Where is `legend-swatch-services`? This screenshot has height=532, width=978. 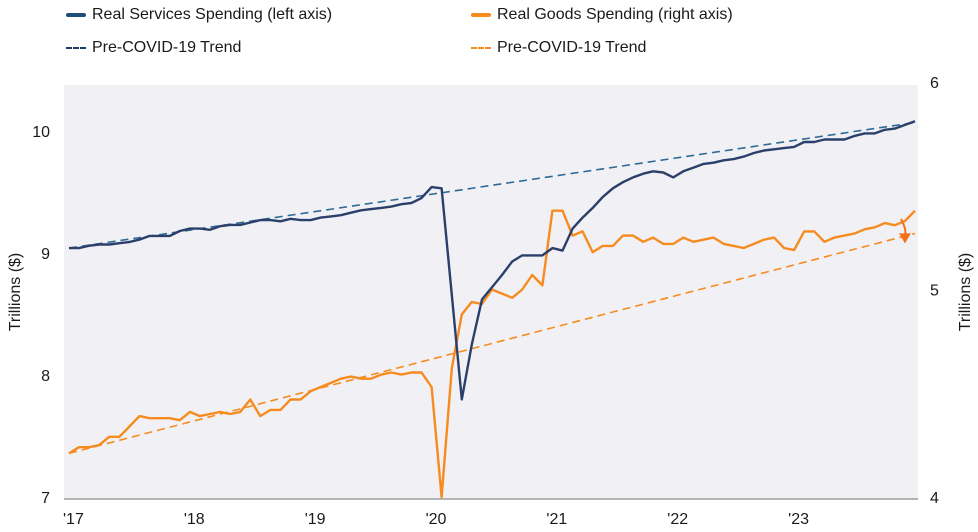
legend-swatch-services is located at coordinates (76, 15).